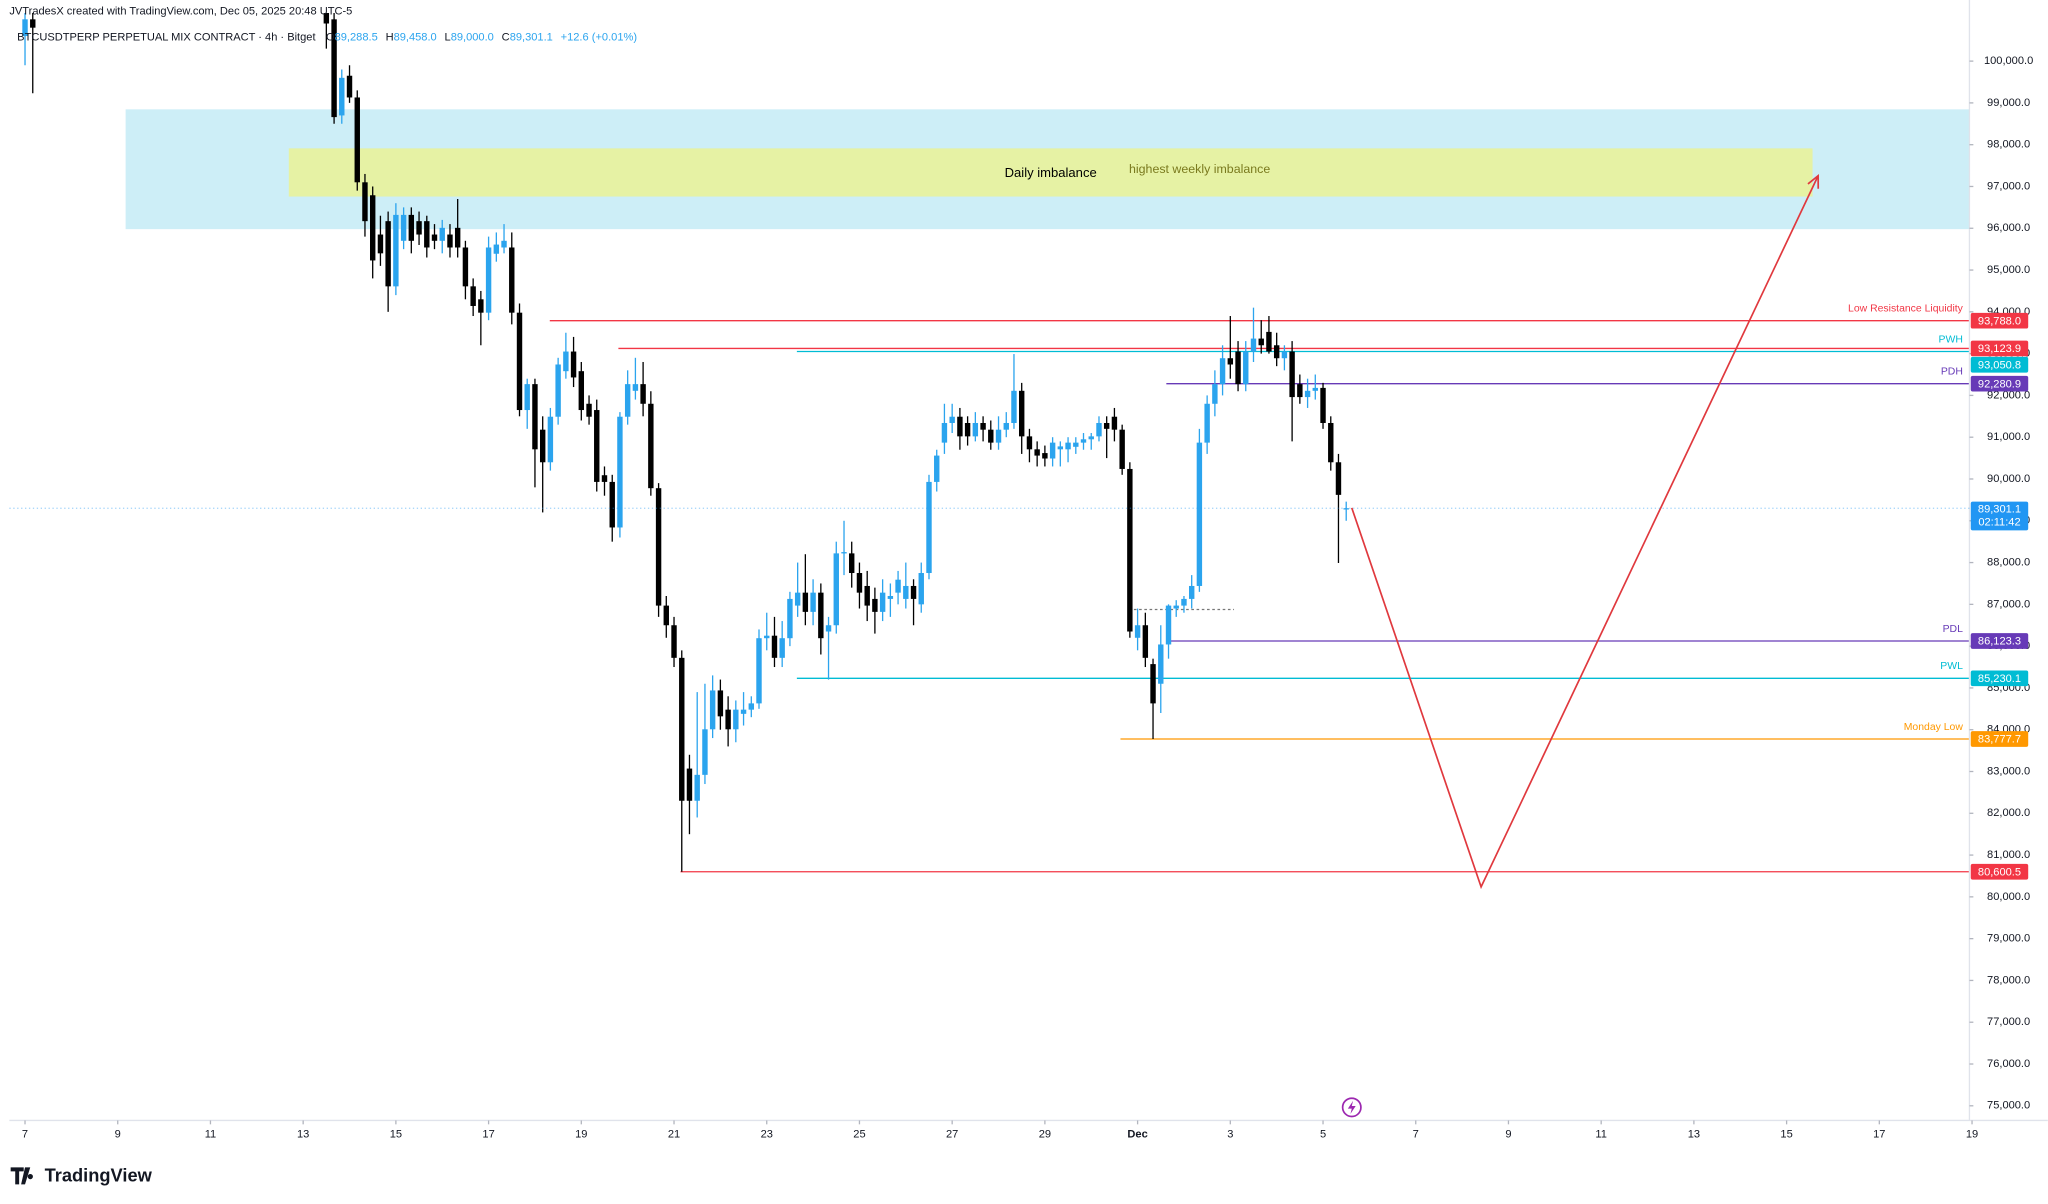 This screenshot has height=1204, width=2048. Describe the element at coordinates (2008, 771) in the screenshot. I see `y-tick-label: 83,000.0` at that location.